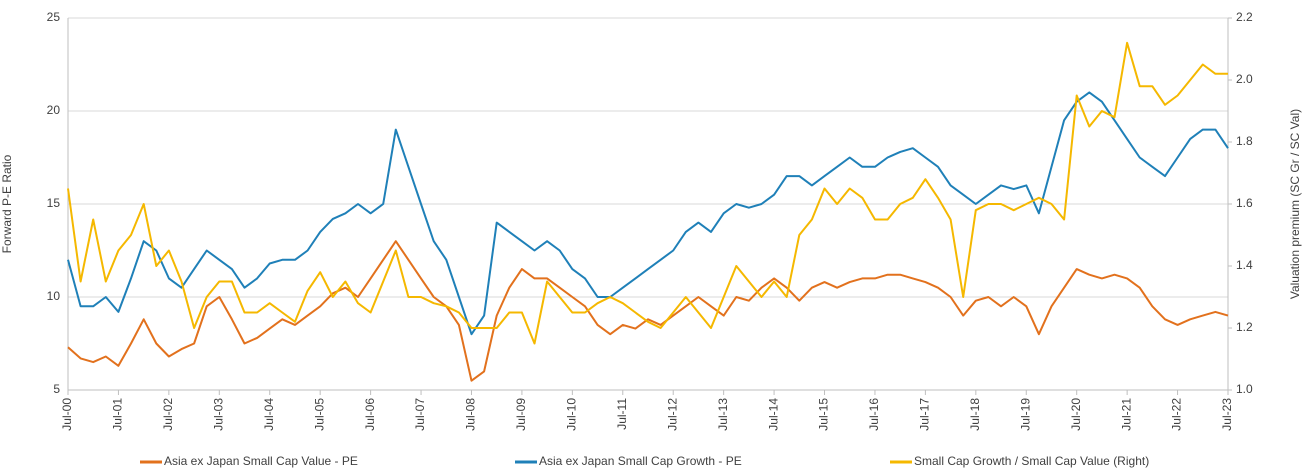 The height and width of the screenshot is (473, 1309). What do you see at coordinates (773, 414) in the screenshot?
I see `x-tick-label: Jul-14` at bounding box center [773, 414].